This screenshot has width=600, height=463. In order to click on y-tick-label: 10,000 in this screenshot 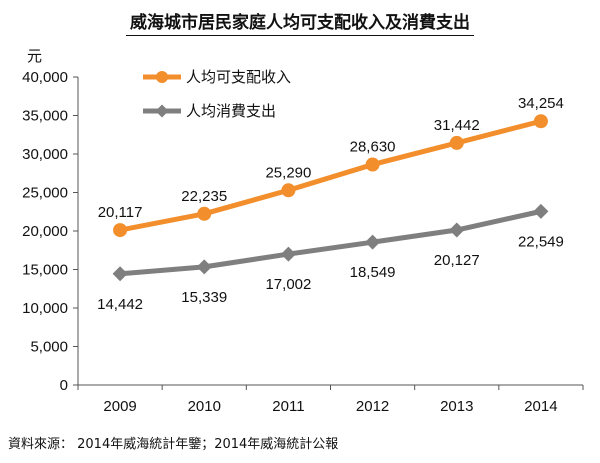, I will do `click(45, 308)`.